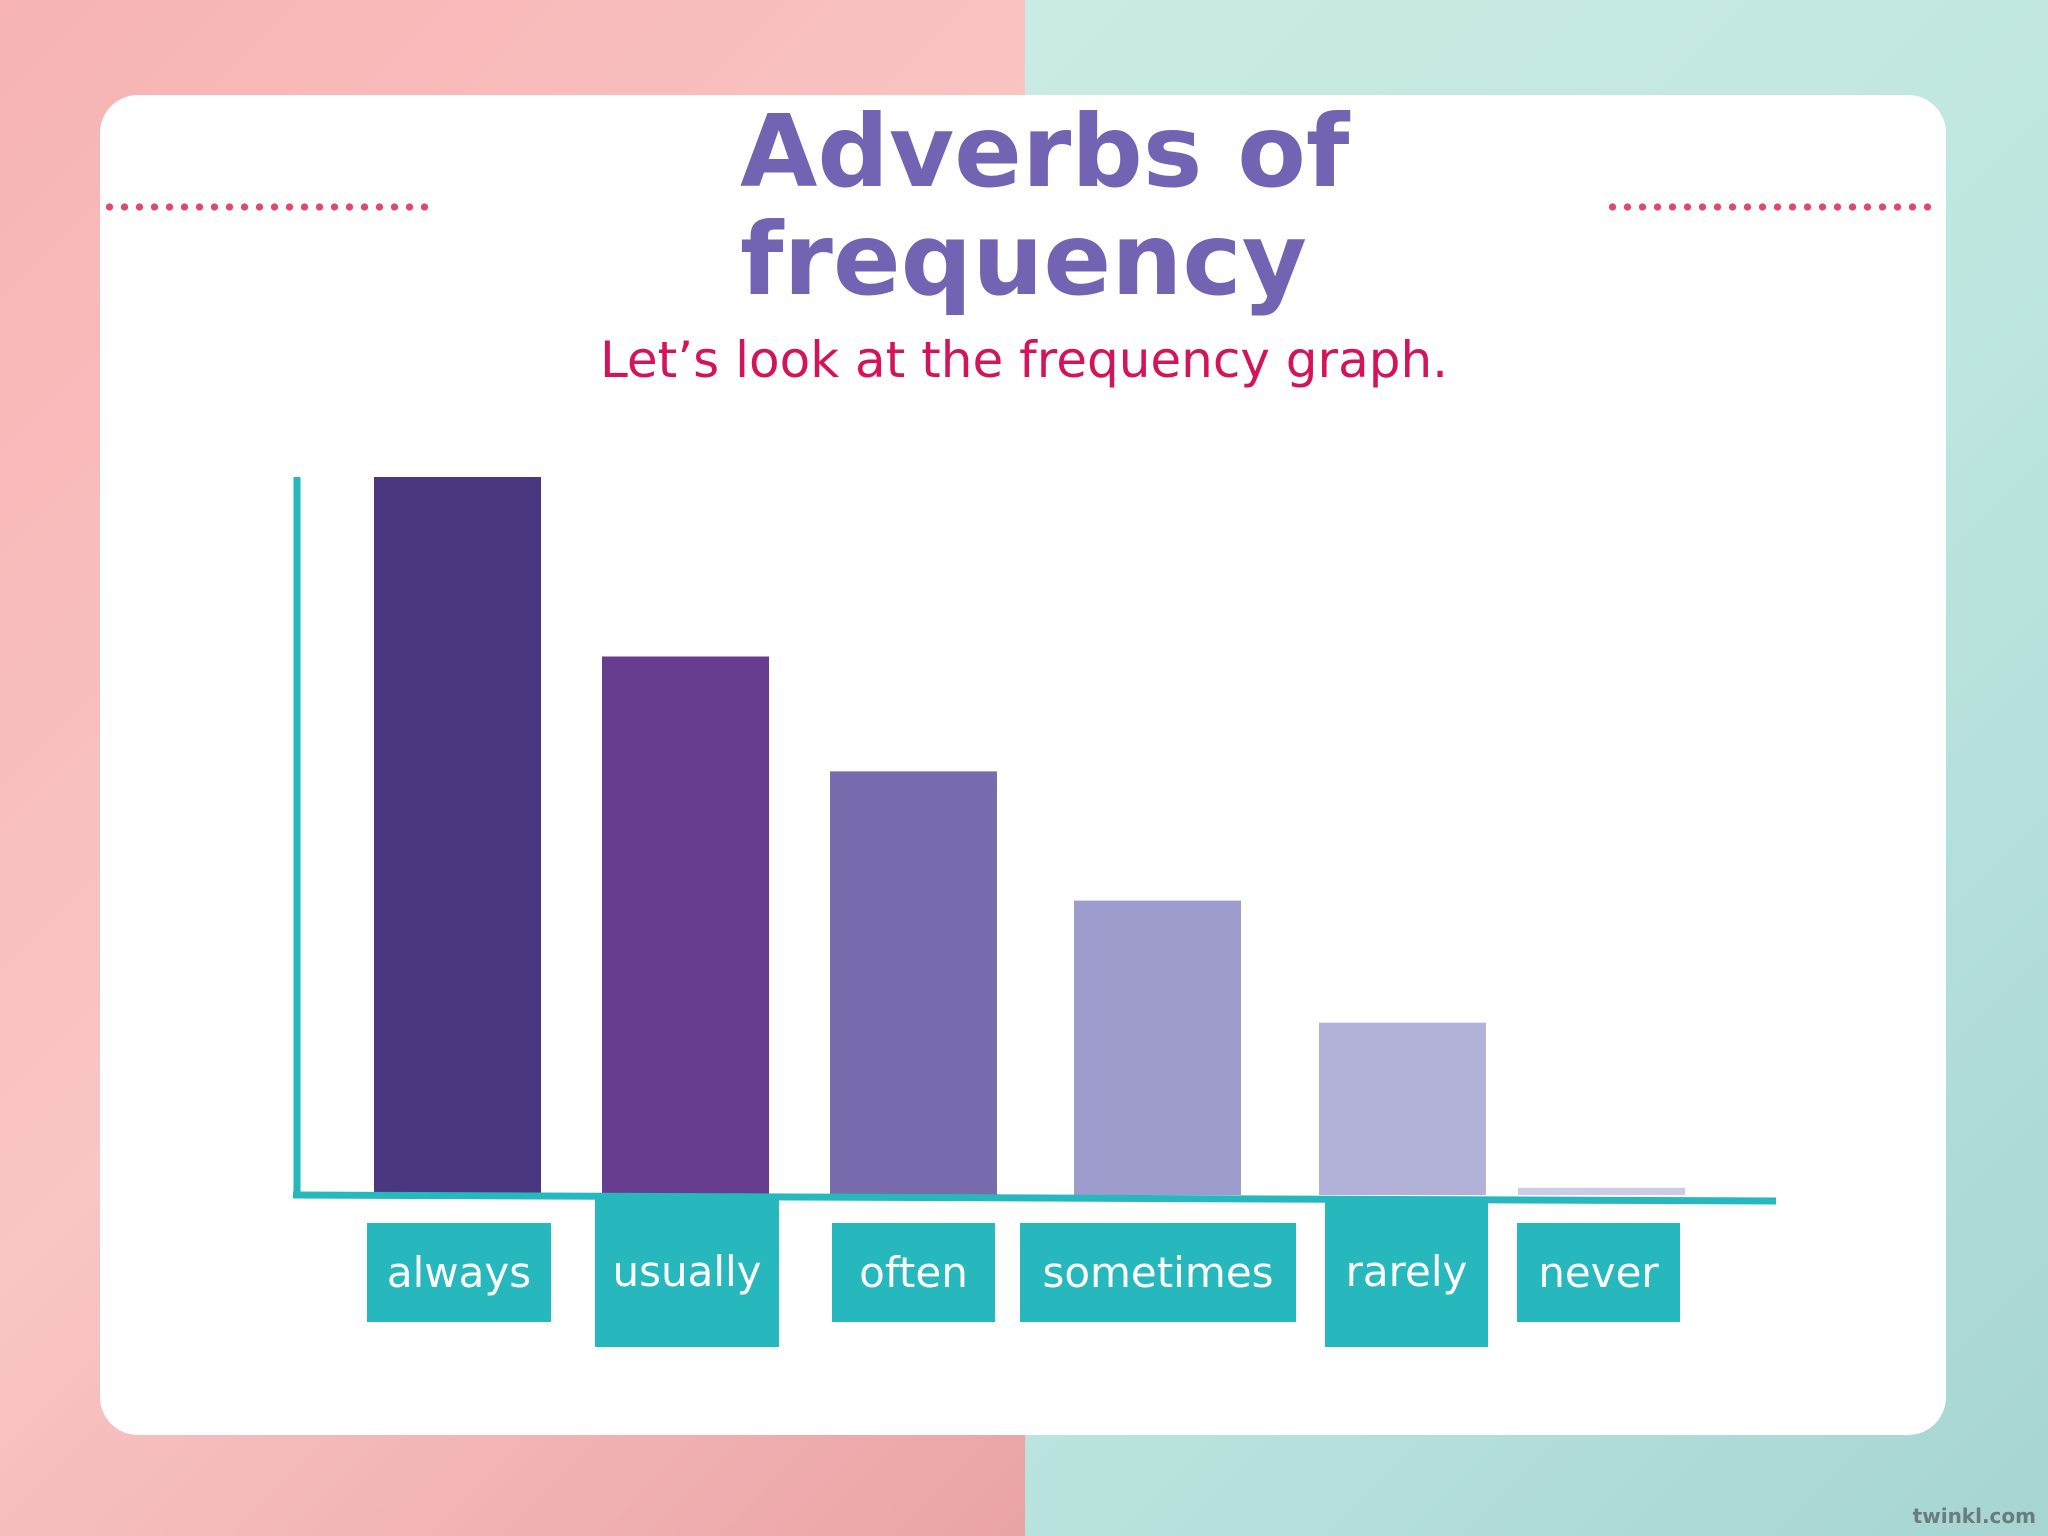 The height and width of the screenshot is (1536, 2048). Describe the element at coordinates (685, 925) in the screenshot. I see `bar-usually` at that location.